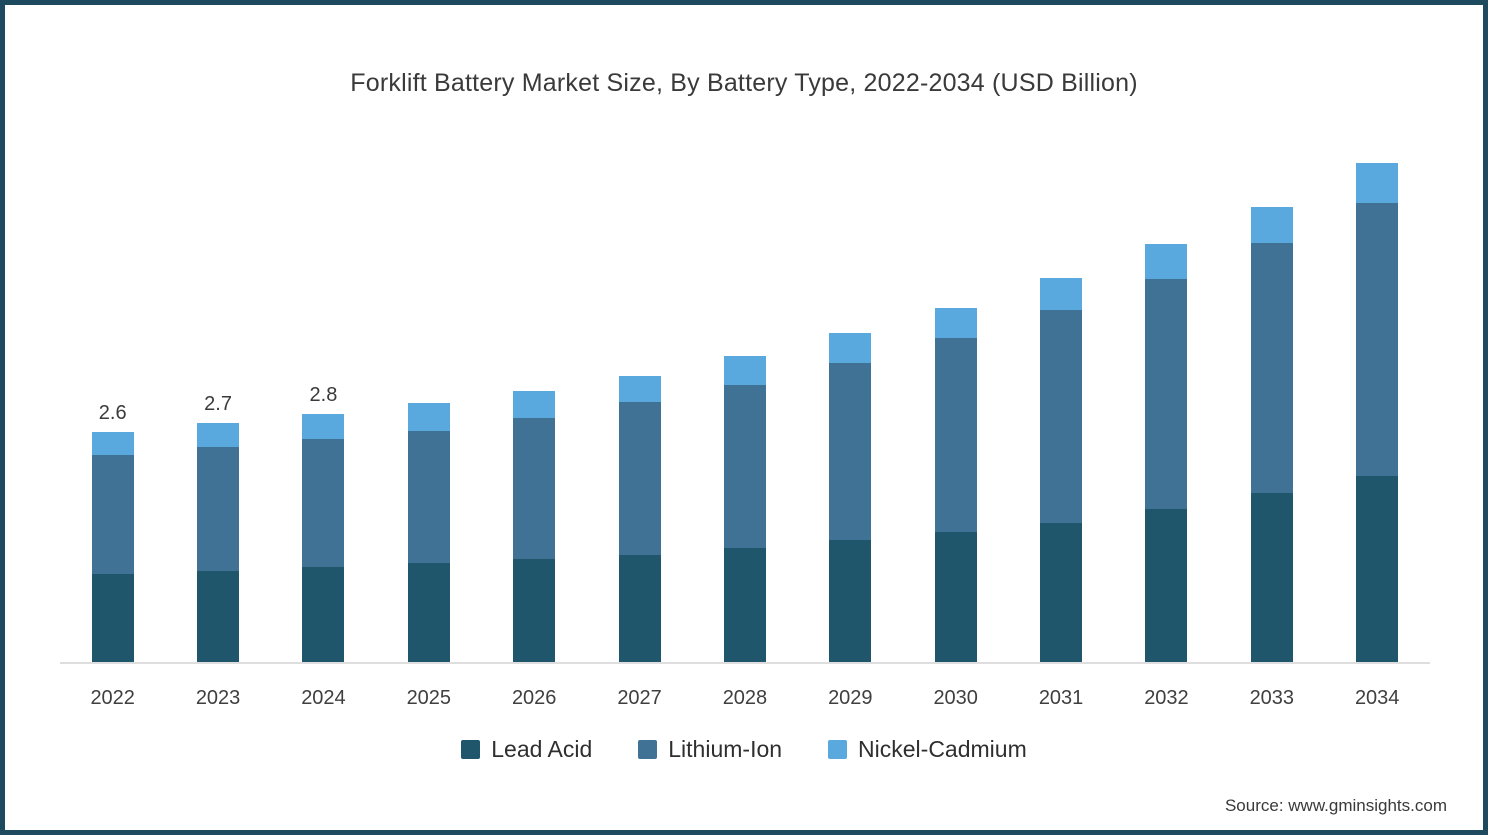  I want to click on legend: Lead Acid Lithium-Ion Nickel-Cadmium, so click(744, 749).